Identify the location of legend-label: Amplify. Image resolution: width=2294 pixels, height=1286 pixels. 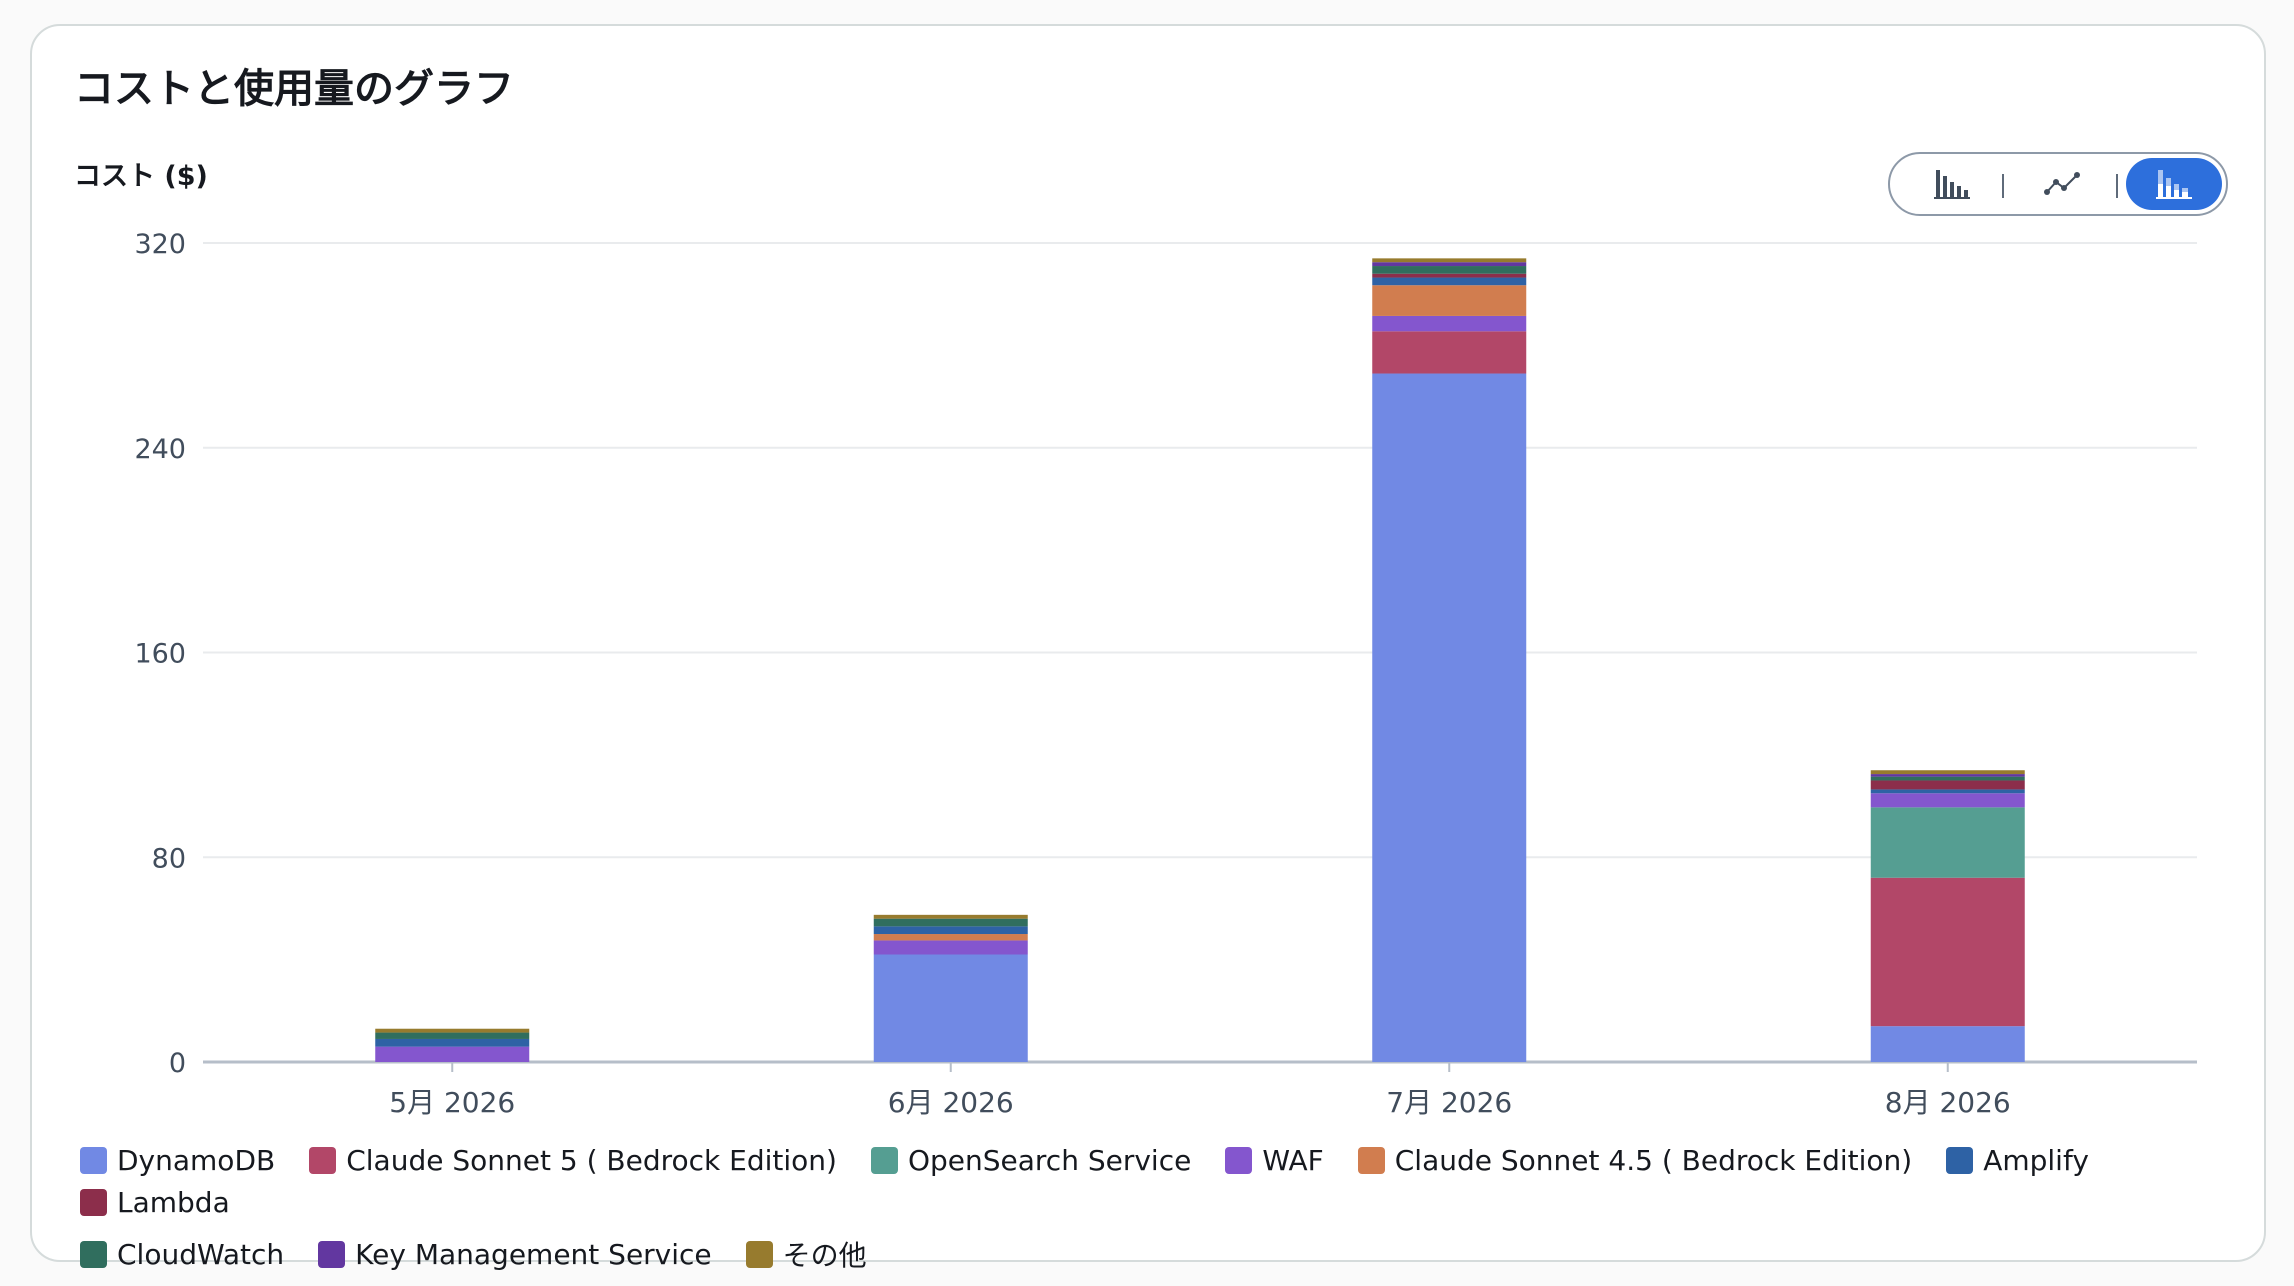
(2036, 1160).